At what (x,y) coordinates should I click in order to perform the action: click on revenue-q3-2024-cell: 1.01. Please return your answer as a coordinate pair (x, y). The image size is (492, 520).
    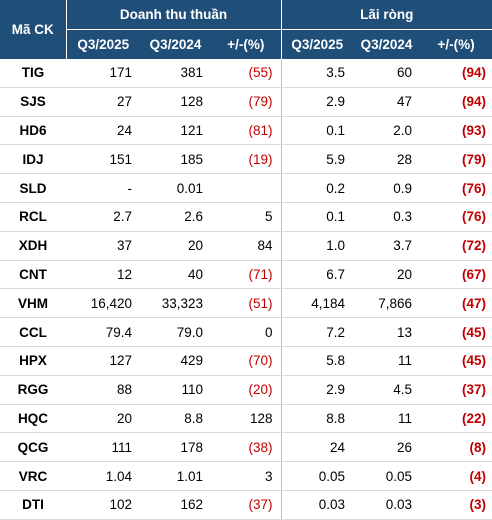
    Looking at the image, I should click on (175, 476).